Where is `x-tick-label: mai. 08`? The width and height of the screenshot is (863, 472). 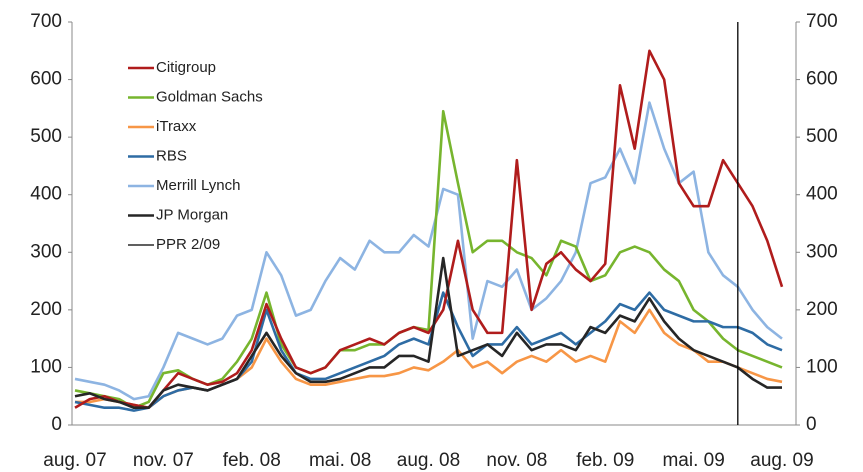 x-tick-label: mai. 08 is located at coordinates (340, 460).